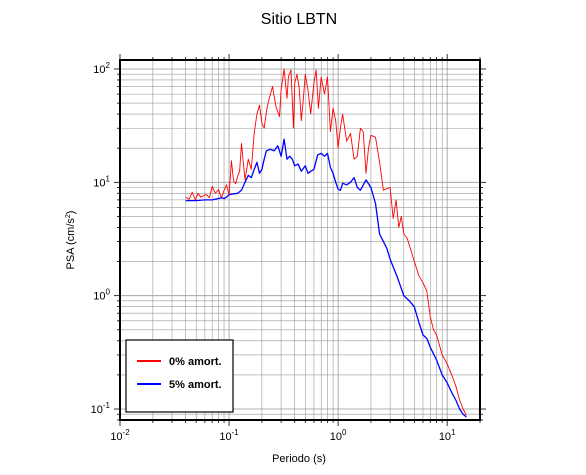  I want to click on y-tick-label: 10¹, so click(101, 181).